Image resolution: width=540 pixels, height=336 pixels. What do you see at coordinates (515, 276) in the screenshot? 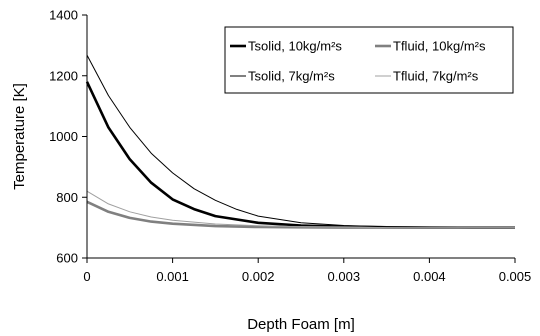
I see `x-tick-label: 0.005` at bounding box center [515, 276].